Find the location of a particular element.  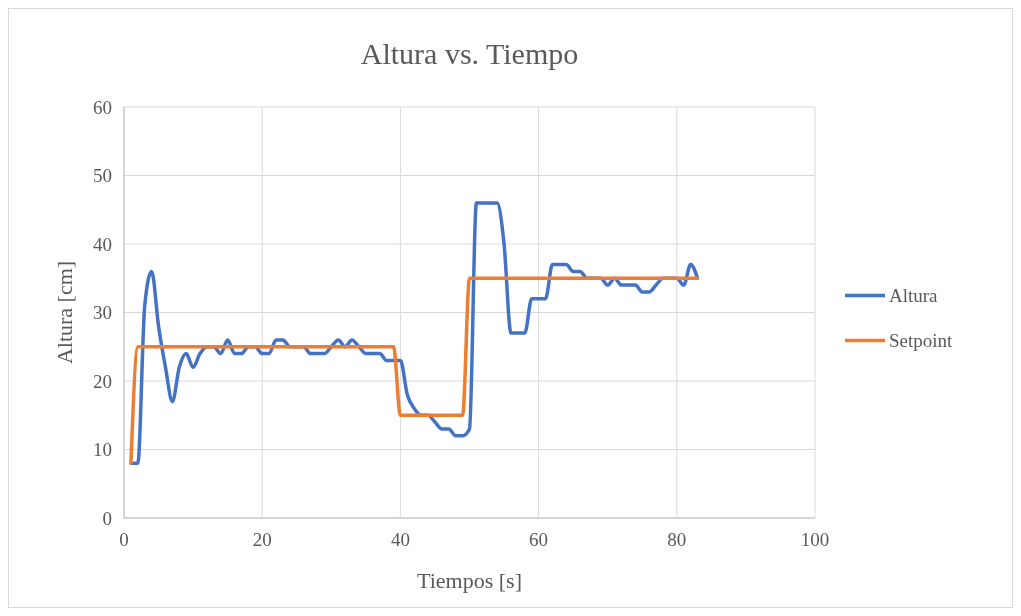

x-tick-label: 20 is located at coordinates (262, 539).